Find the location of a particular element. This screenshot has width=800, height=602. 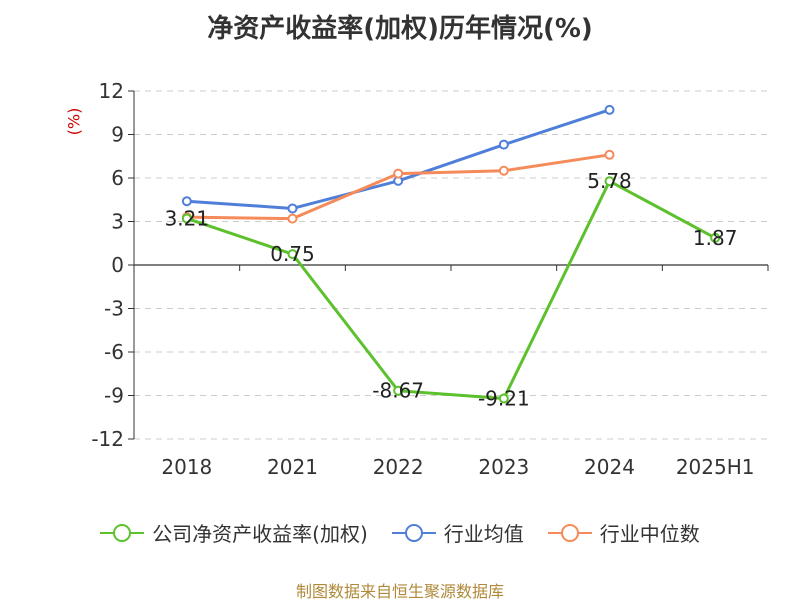

y-tick-label: 6 is located at coordinates (117, 178).